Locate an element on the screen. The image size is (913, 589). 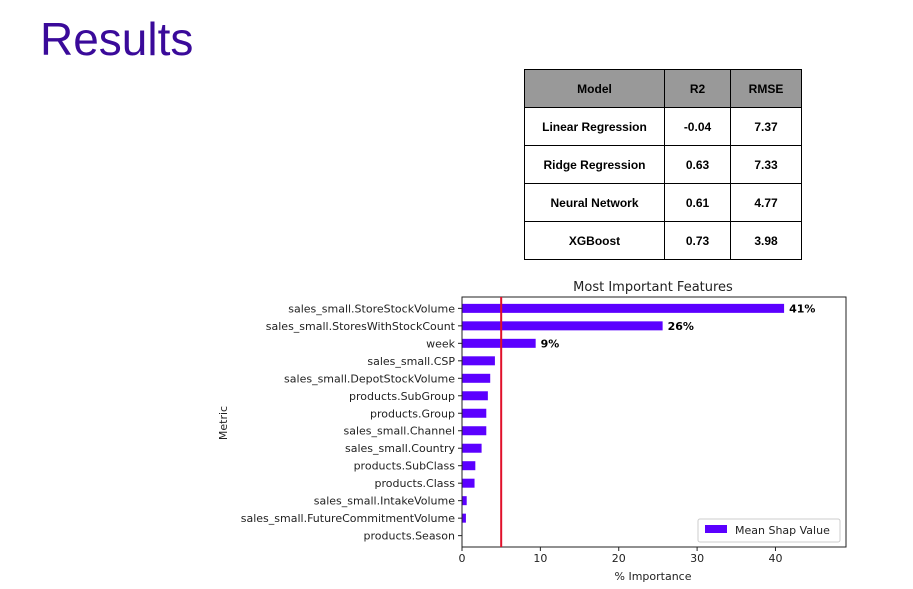
y-tick-label: products.Class is located at coordinates (415, 483).